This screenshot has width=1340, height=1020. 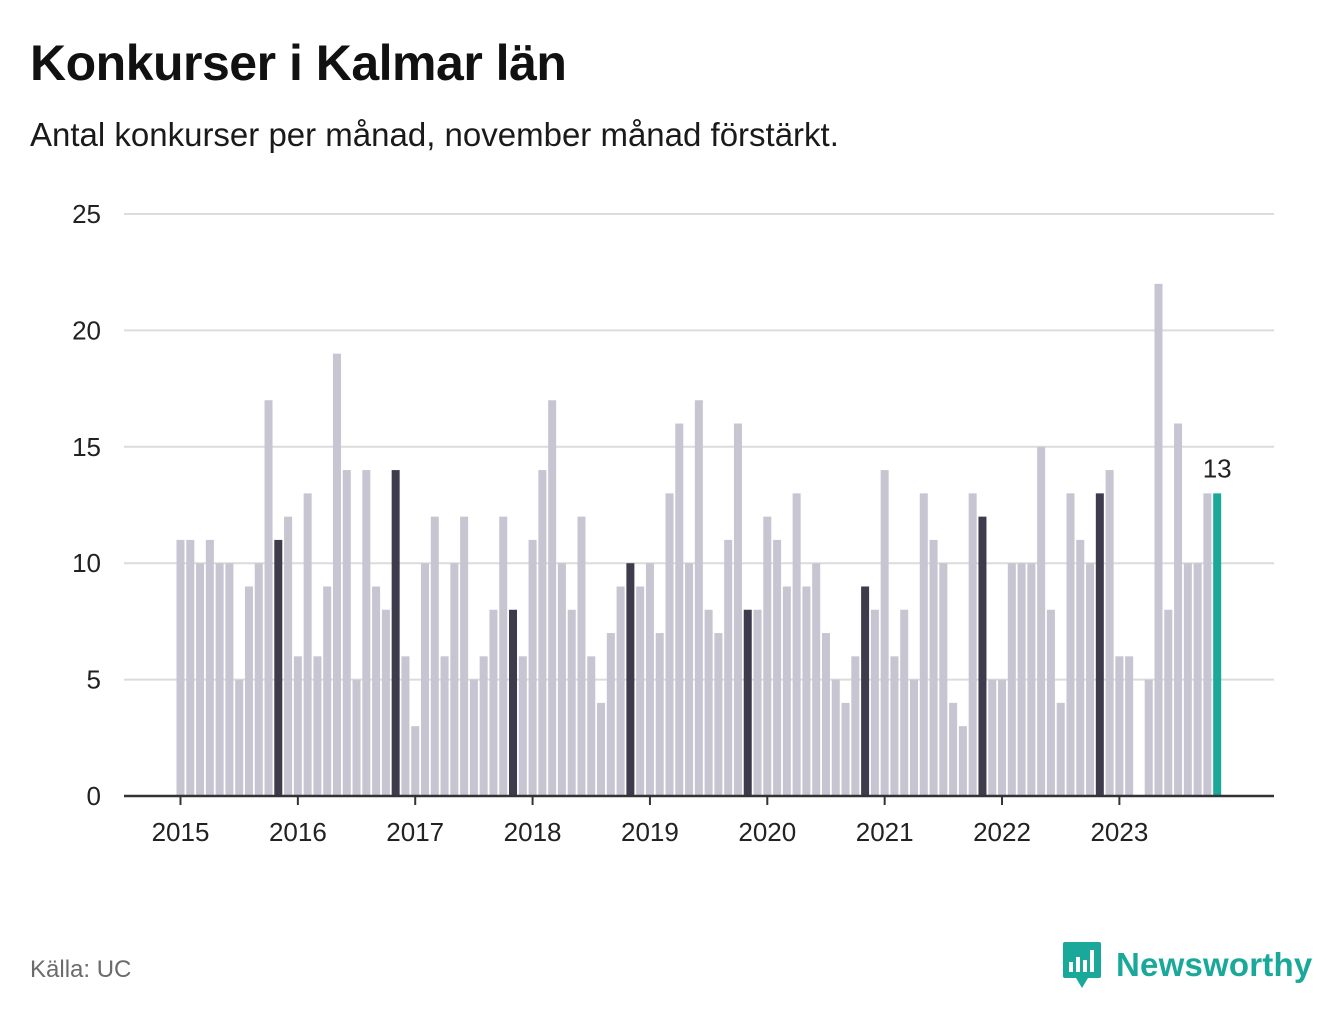 What do you see at coordinates (298, 832) in the screenshot?
I see `x-tick-label: 2016` at bounding box center [298, 832].